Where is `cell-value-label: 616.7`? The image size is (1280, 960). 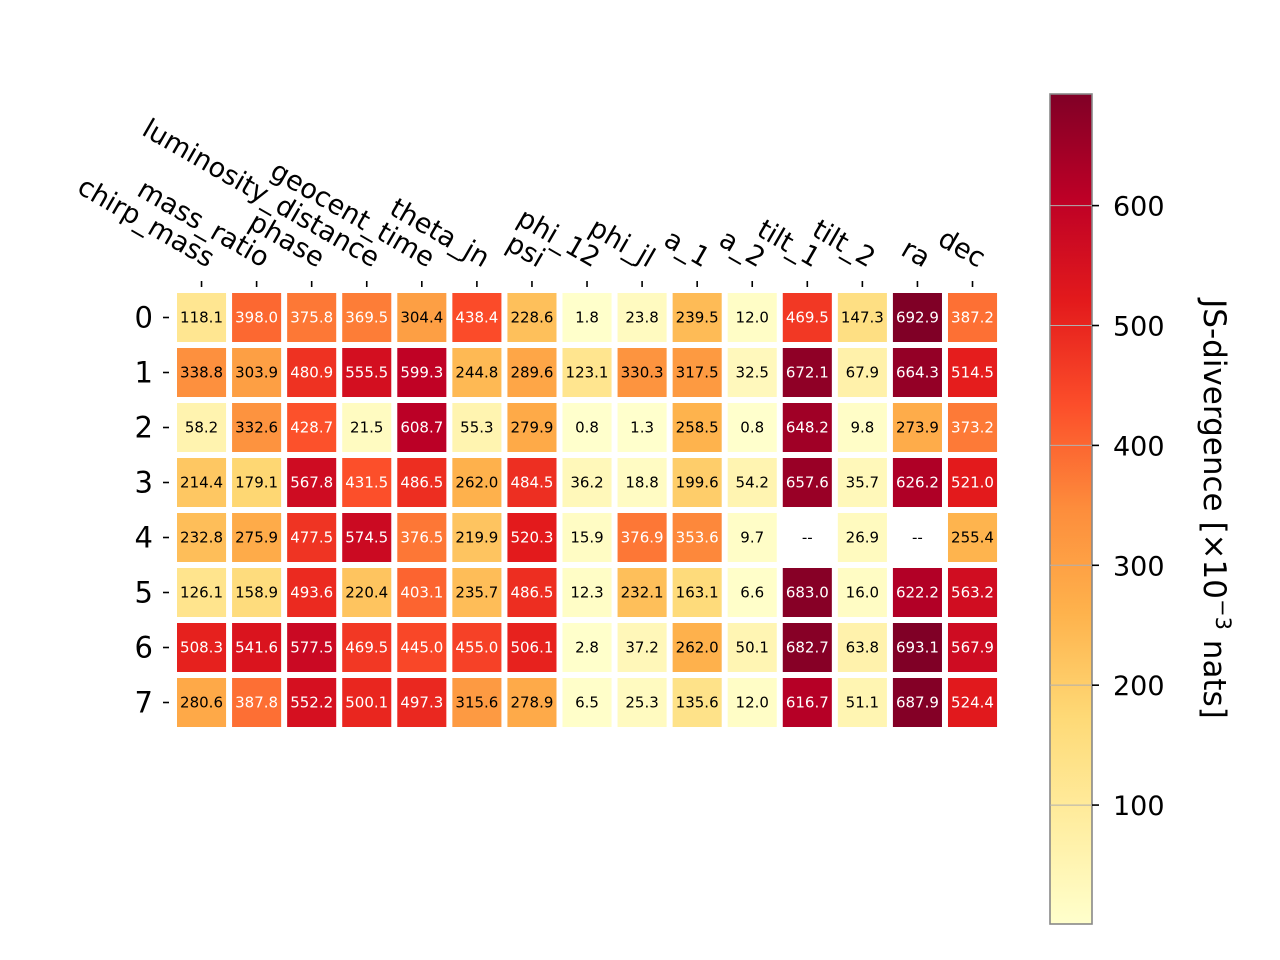 cell-value-label: 616.7 is located at coordinates (807, 703).